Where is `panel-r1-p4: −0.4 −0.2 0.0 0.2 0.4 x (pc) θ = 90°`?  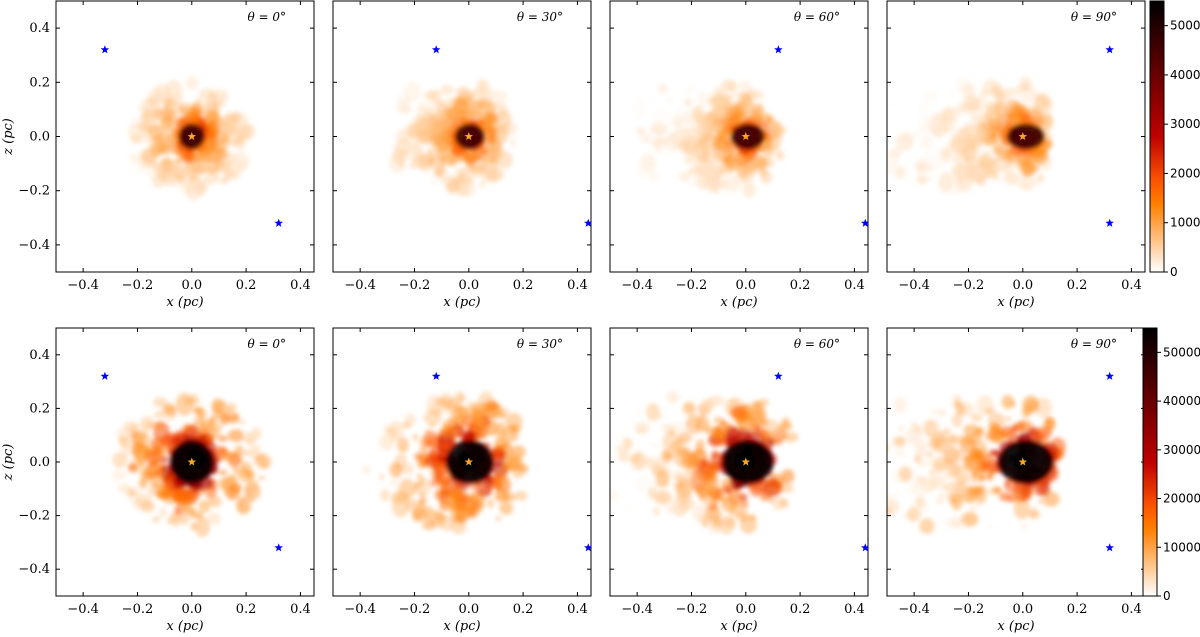 panel-r1-p4: −0.4 −0.2 0.0 0.2 0.4 x (pc) θ = 90° is located at coordinates (1016, 155).